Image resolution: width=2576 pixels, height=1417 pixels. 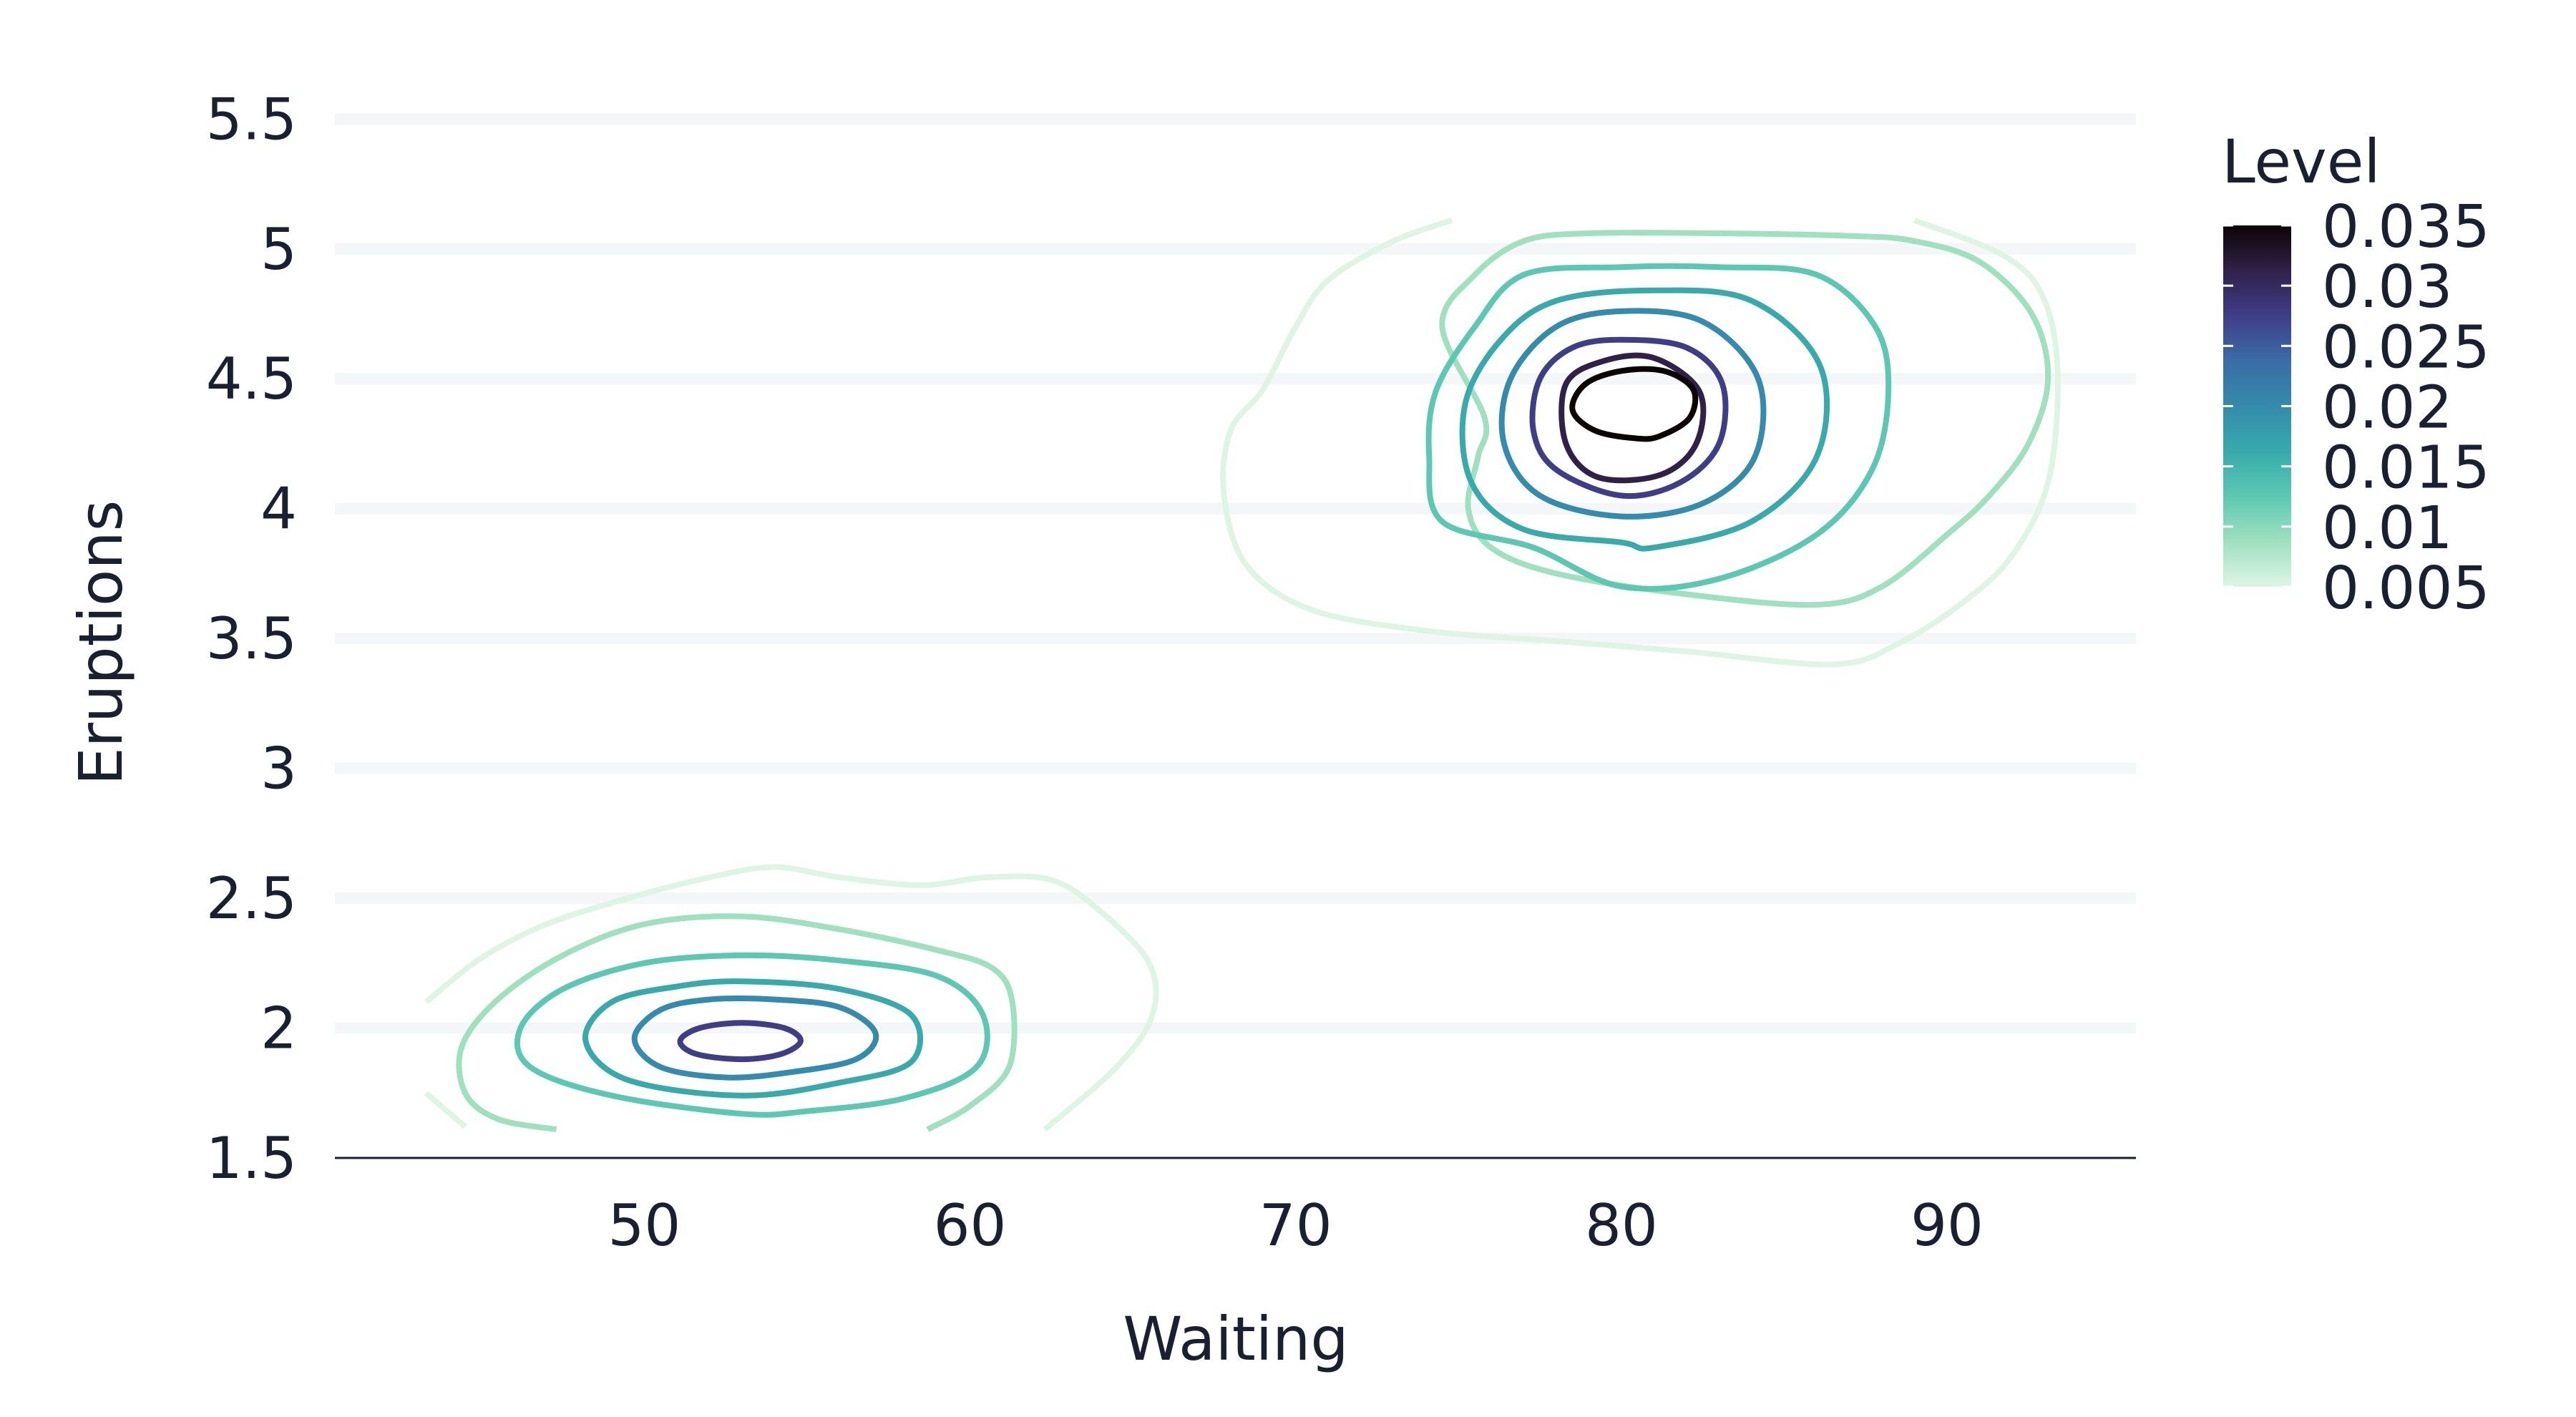 I want to click on y-tick-label: 5, so click(x=278, y=250).